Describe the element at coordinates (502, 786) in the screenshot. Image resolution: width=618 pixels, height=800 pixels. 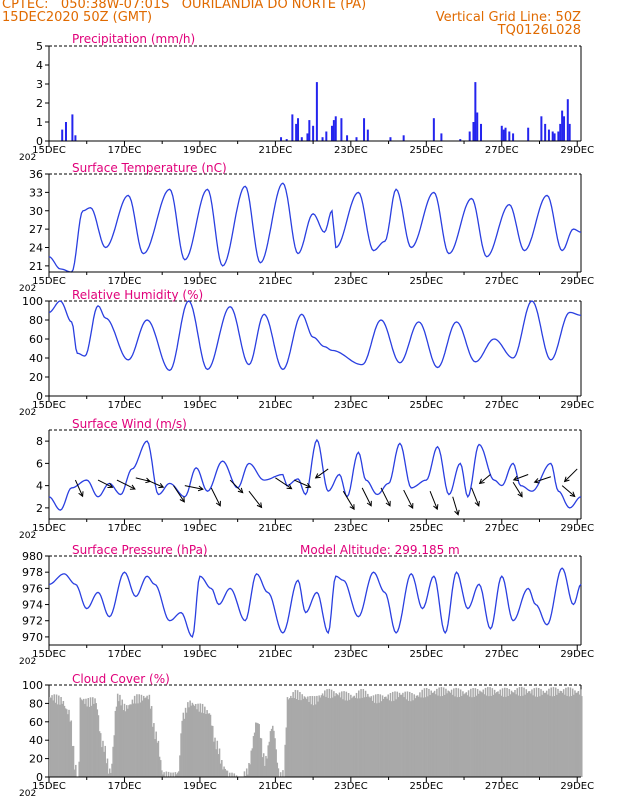
I see `x-tick-label: 27DEC` at that location.